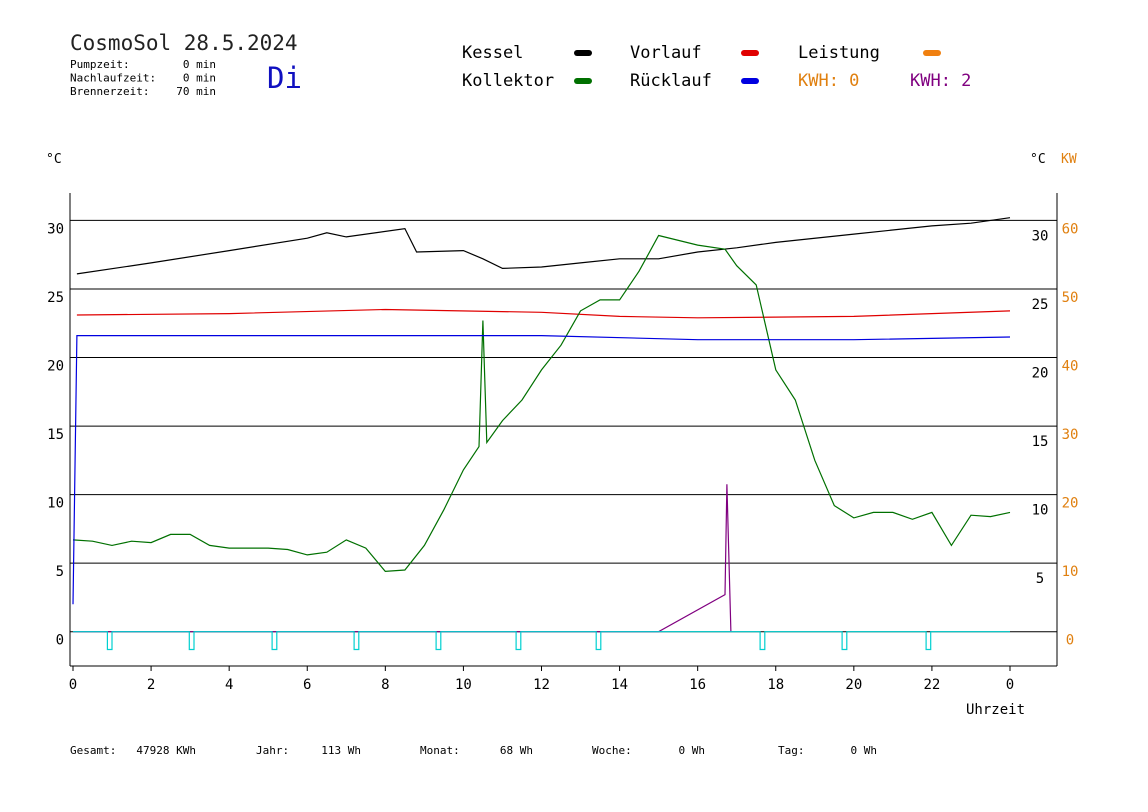 The width and height of the screenshot is (1148, 812). Describe the element at coordinates (671, 81) in the screenshot. I see `legend-label: Rücklauf` at that location.